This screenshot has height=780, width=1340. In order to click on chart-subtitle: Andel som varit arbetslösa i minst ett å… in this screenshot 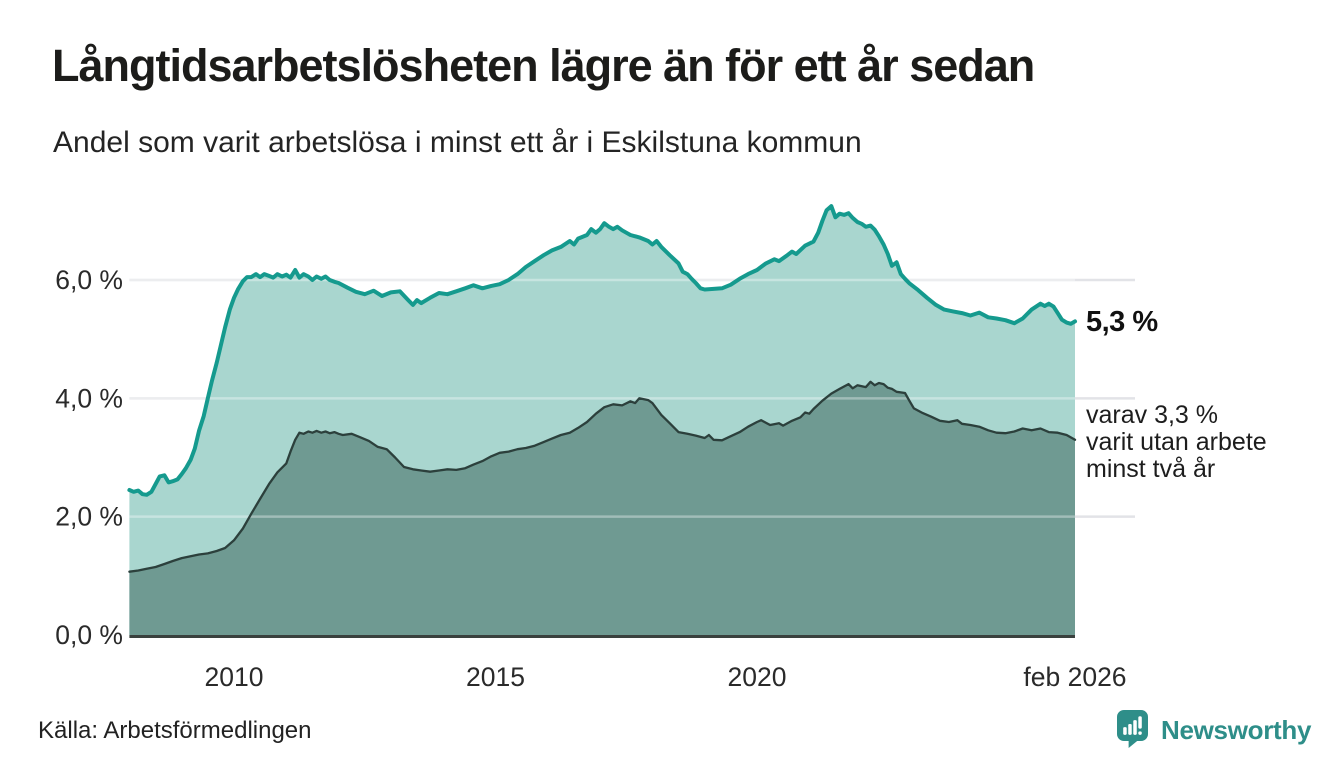, I will do `click(457, 142)`.